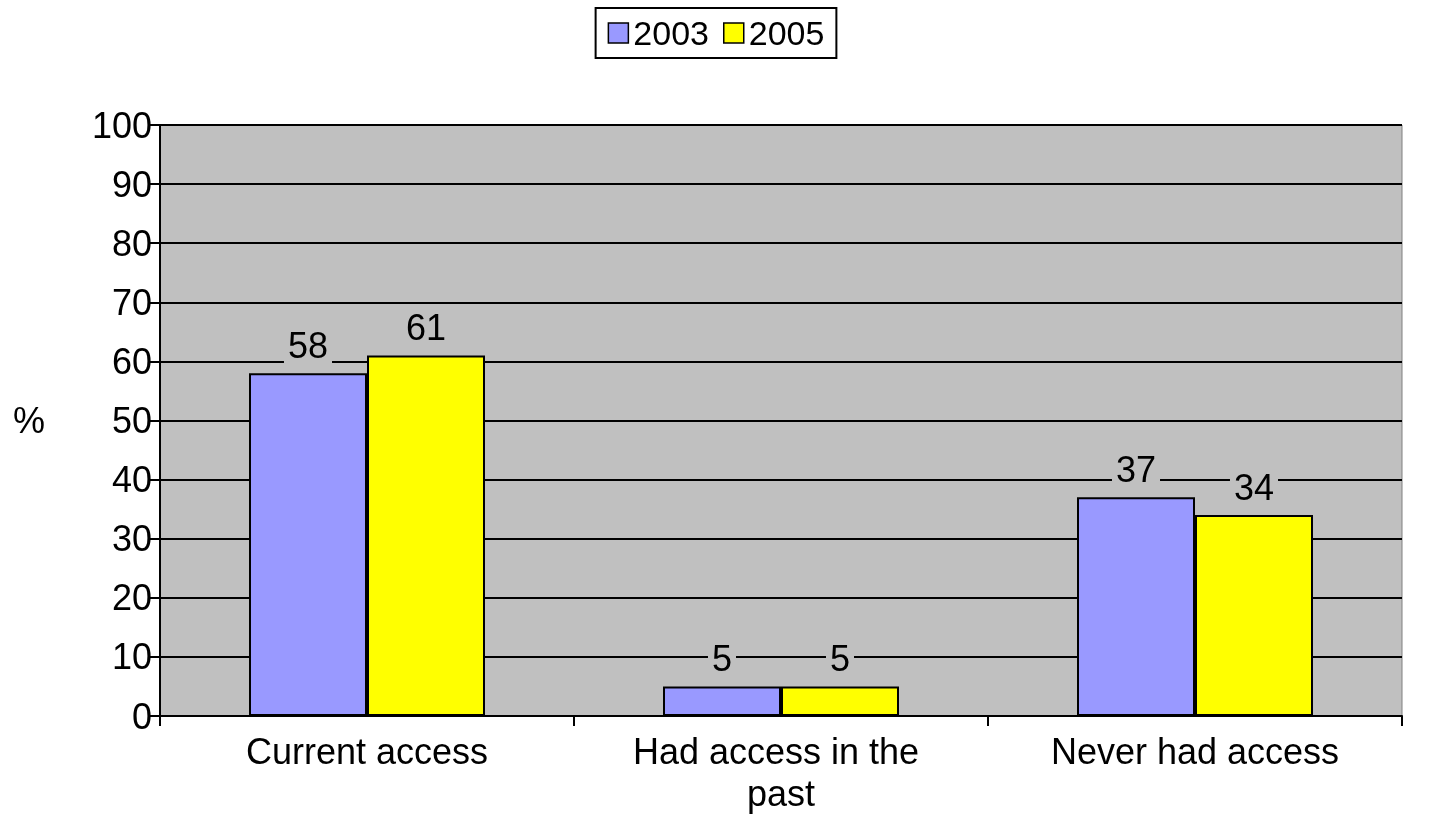  What do you see at coordinates (131, 420) in the screenshot?
I see `y-tick-label: 50` at bounding box center [131, 420].